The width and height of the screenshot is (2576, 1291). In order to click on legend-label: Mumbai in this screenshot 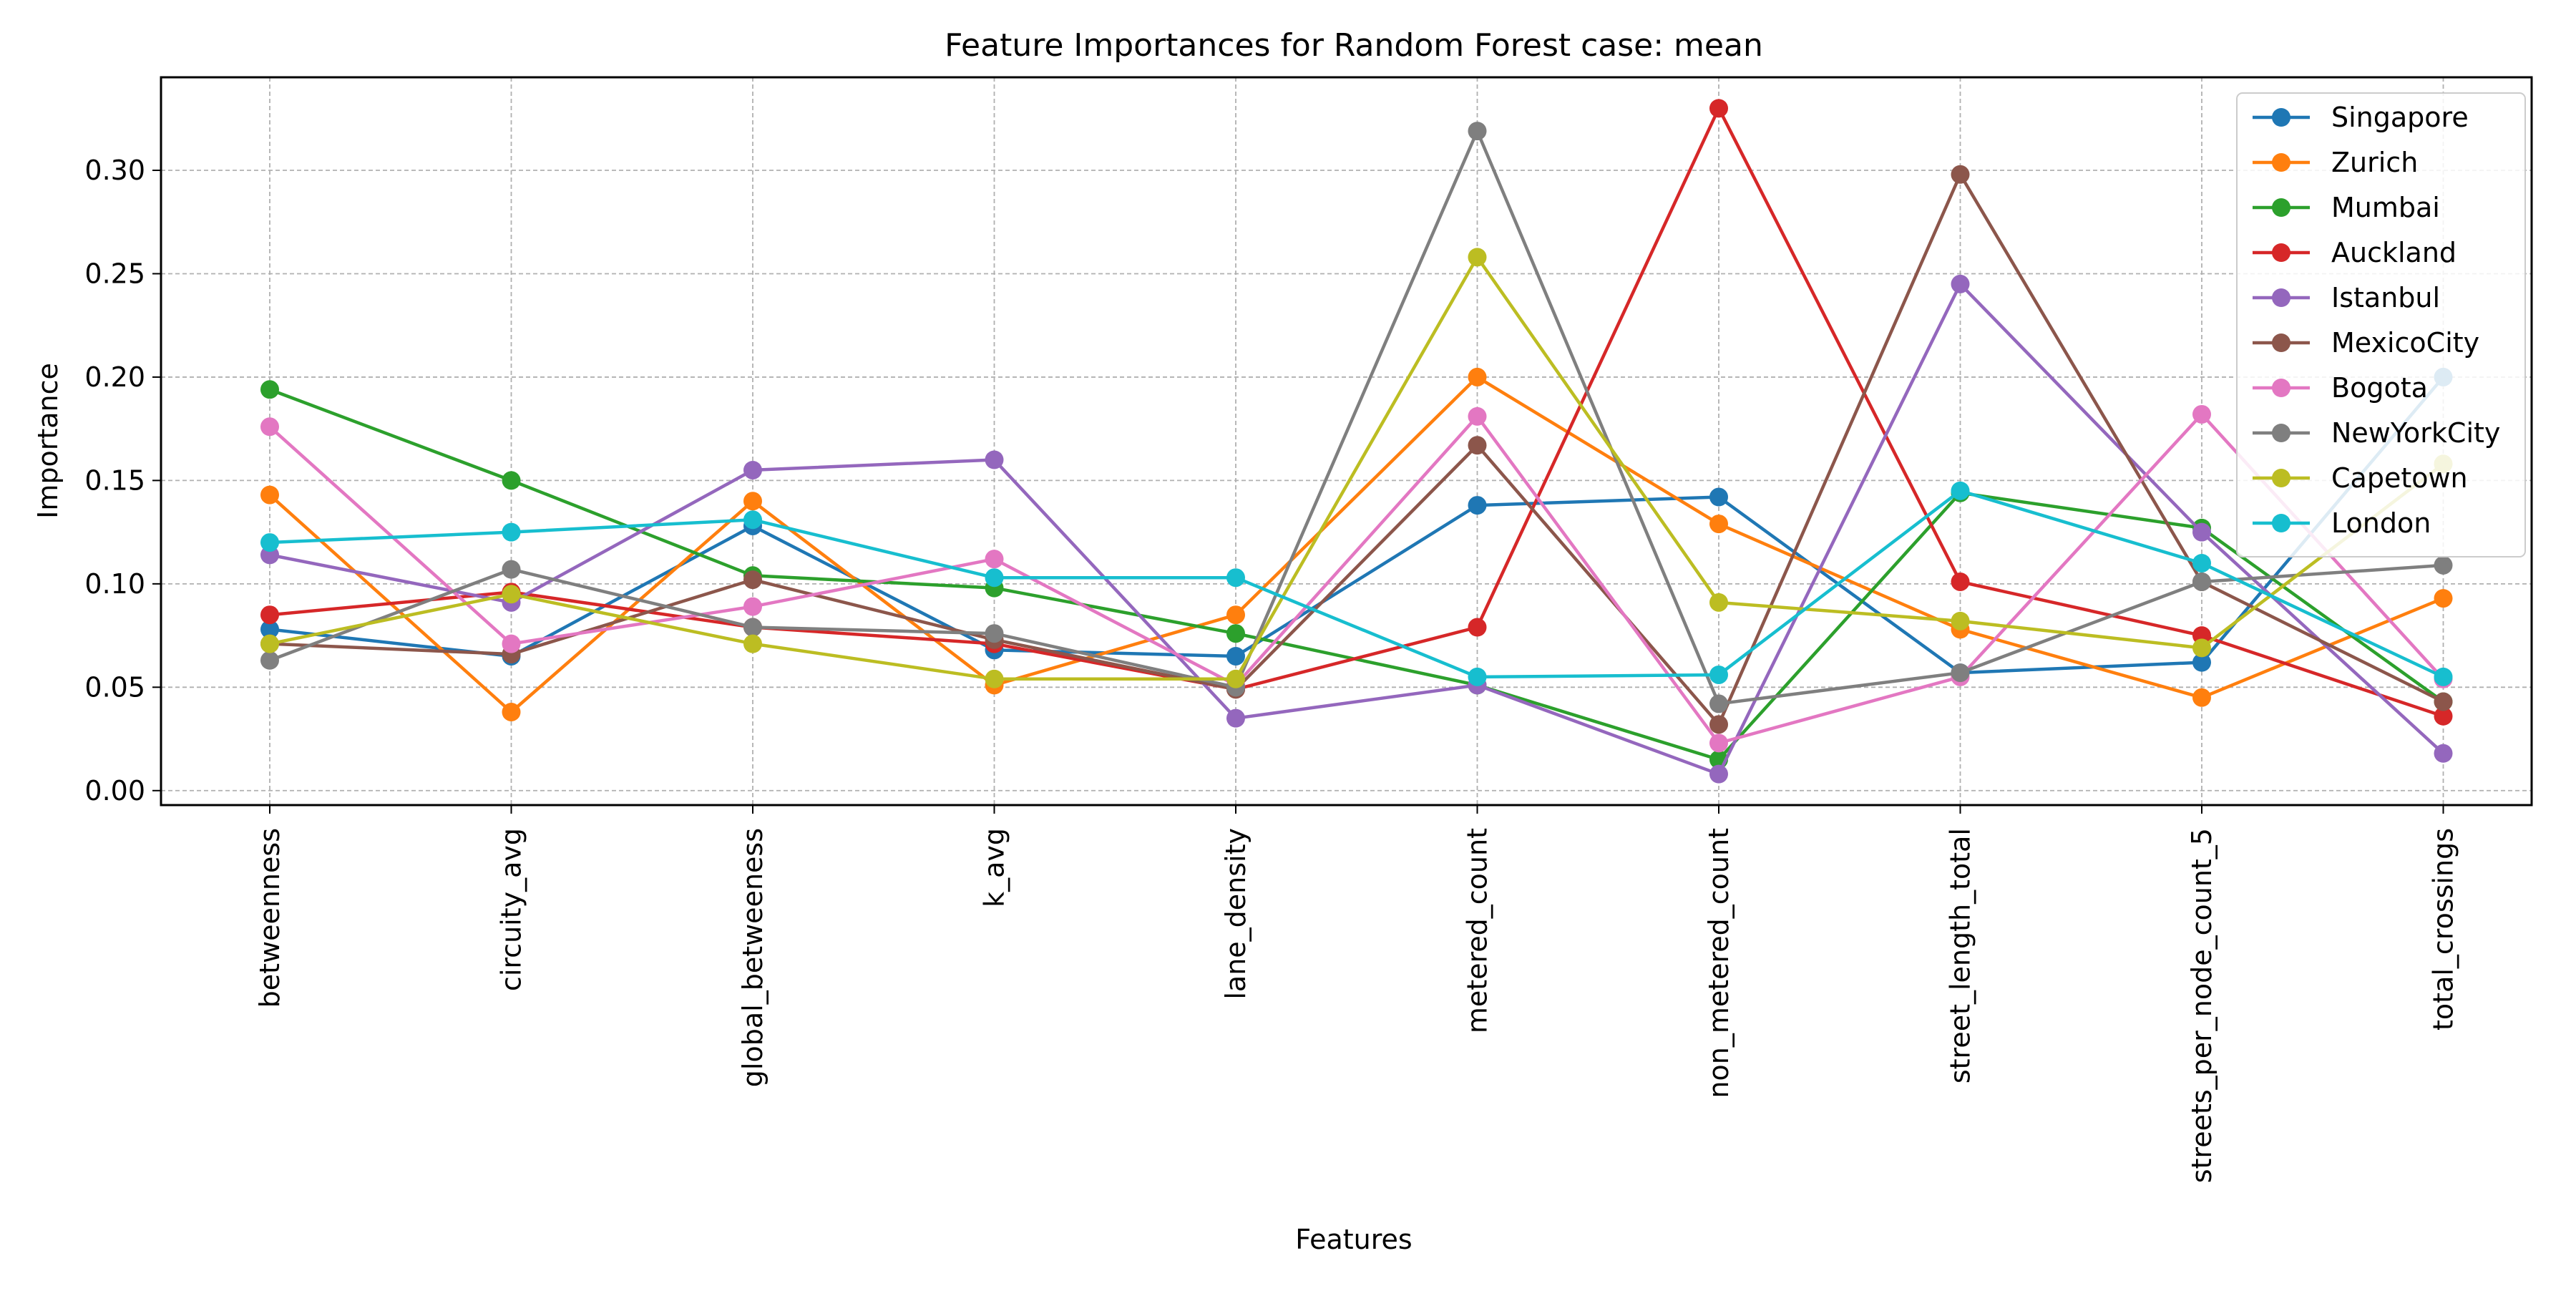, I will do `click(2385, 207)`.